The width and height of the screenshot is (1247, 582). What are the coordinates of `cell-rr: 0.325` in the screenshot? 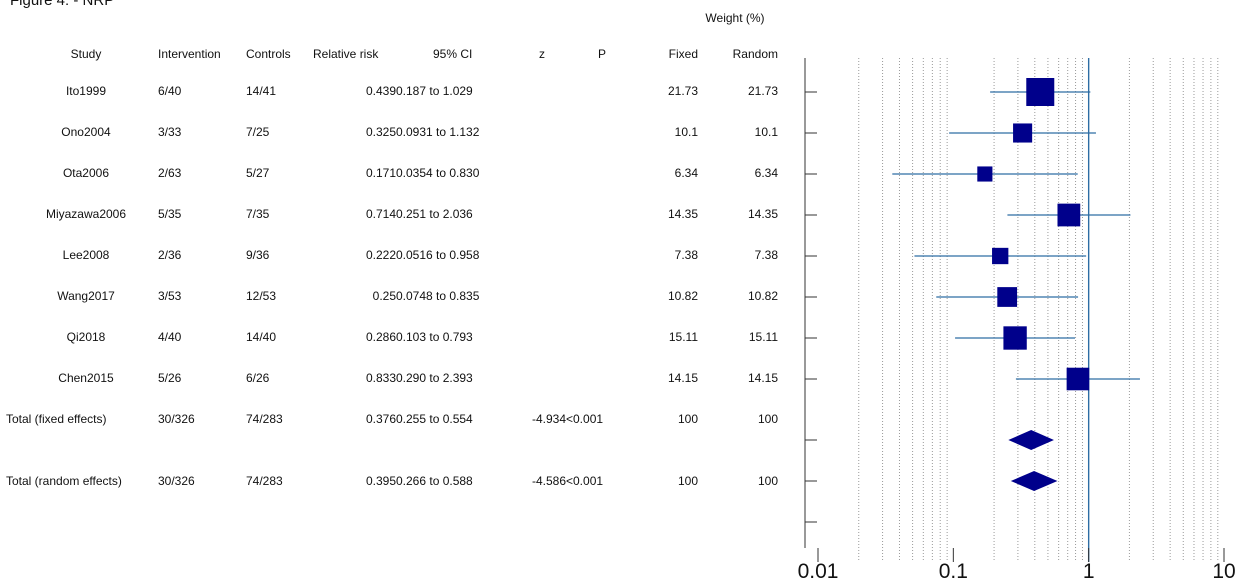 It's located at (380, 132).